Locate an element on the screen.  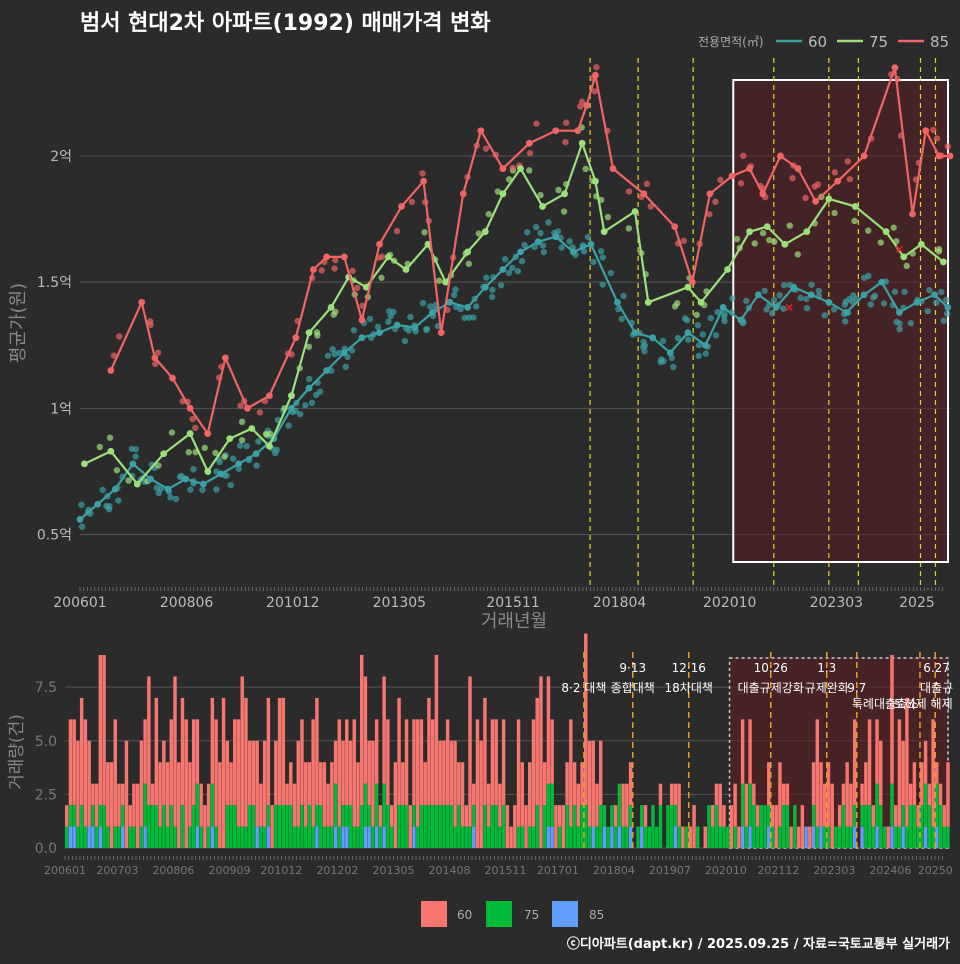
bar-x-tick-label: 200601 is located at coordinates (65, 870).